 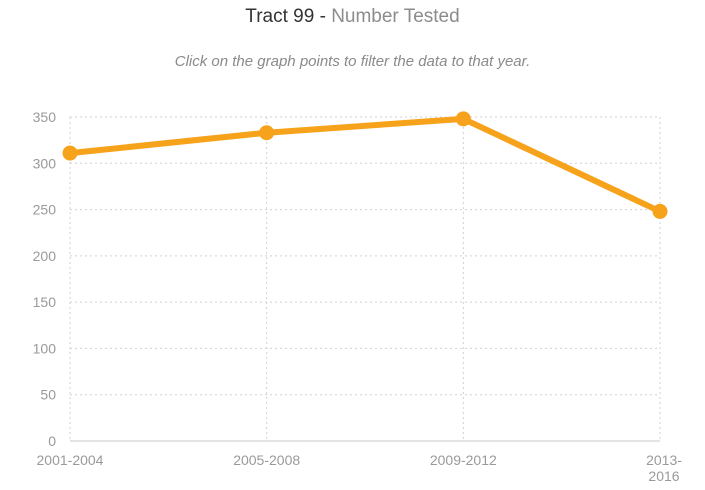 I want to click on y-tick-label: 250, so click(x=45, y=210).